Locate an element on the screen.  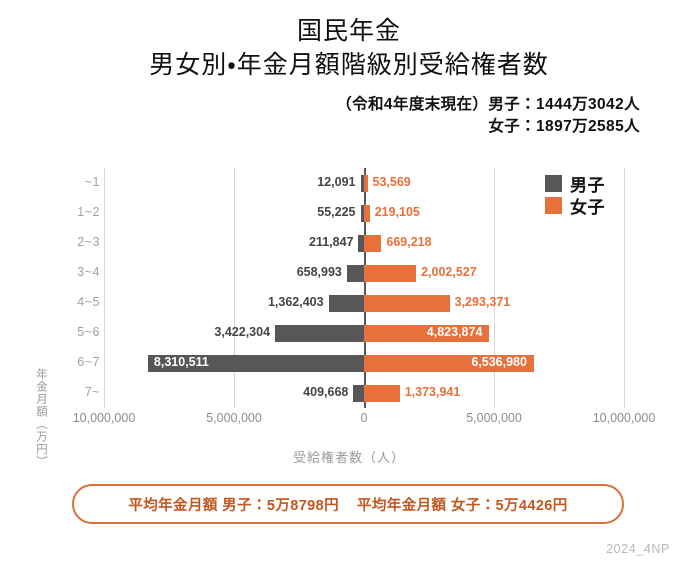
legend-item-female: 女子 is located at coordinates (590, 205).